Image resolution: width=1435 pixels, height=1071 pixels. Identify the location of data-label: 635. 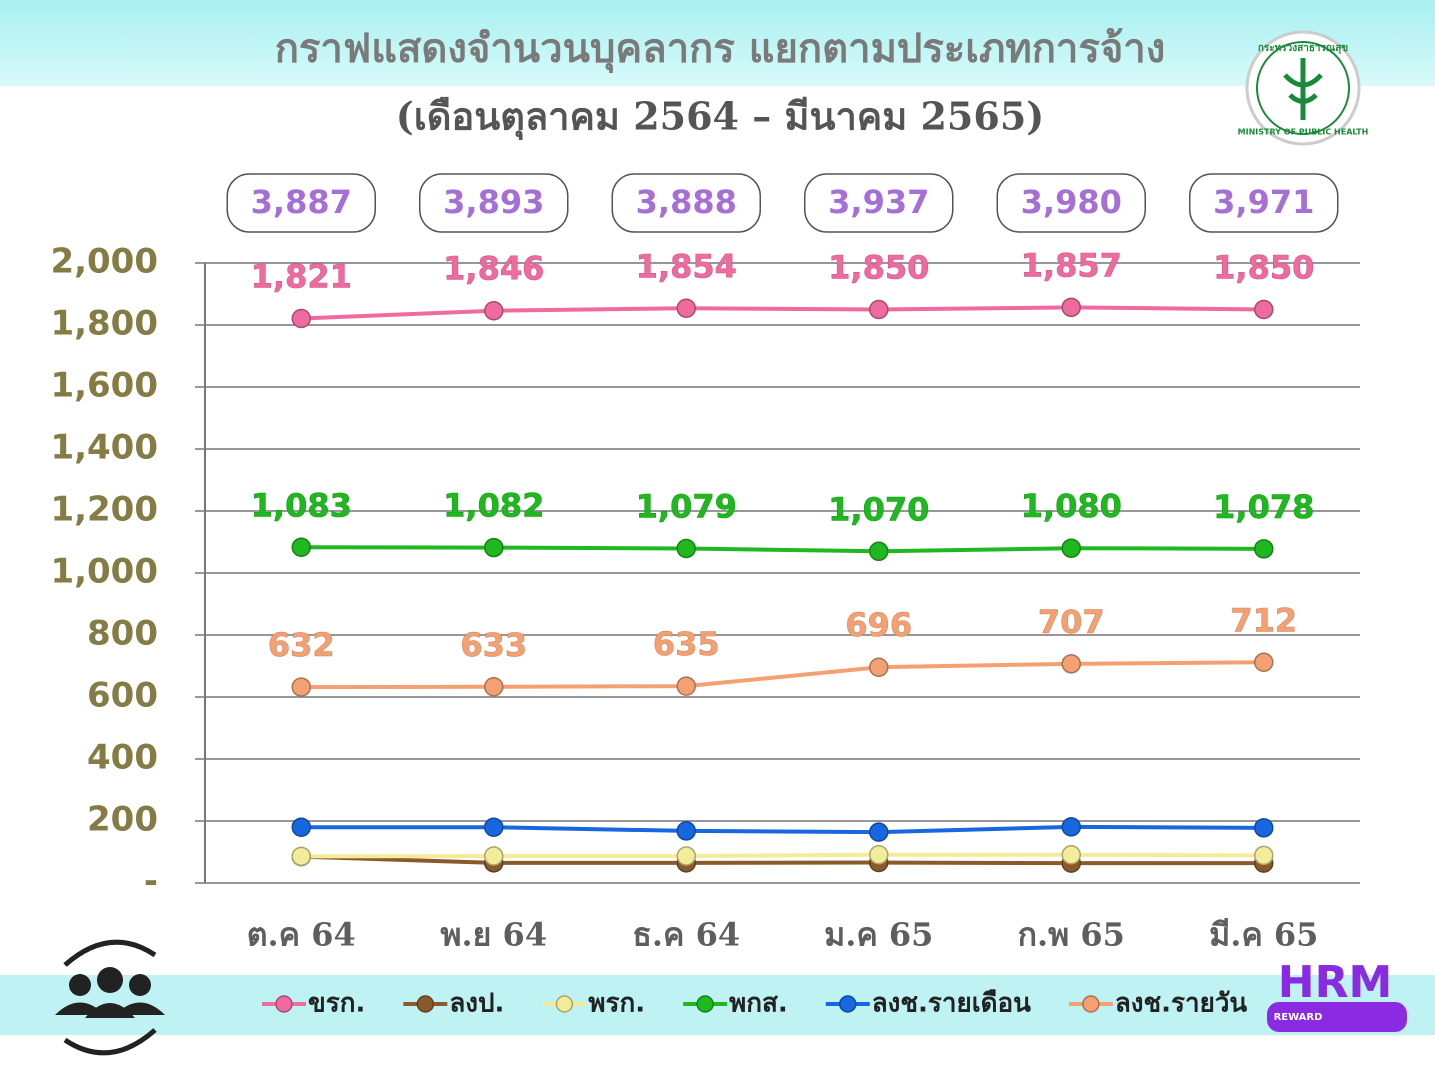
(686, 644).